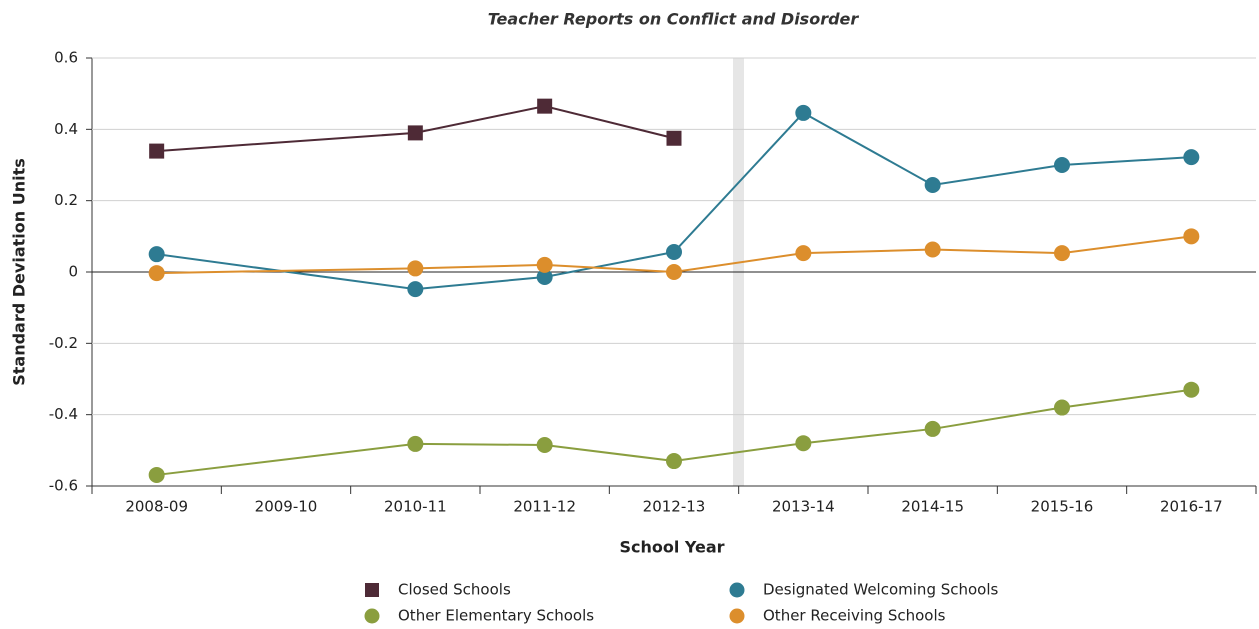 This screenshot has height=629, width=1259. What do you see at coordinates (496, 616) in the screenshot?
I see `legend-label: Other Elementary Schools` at bounding box center [496, 616].